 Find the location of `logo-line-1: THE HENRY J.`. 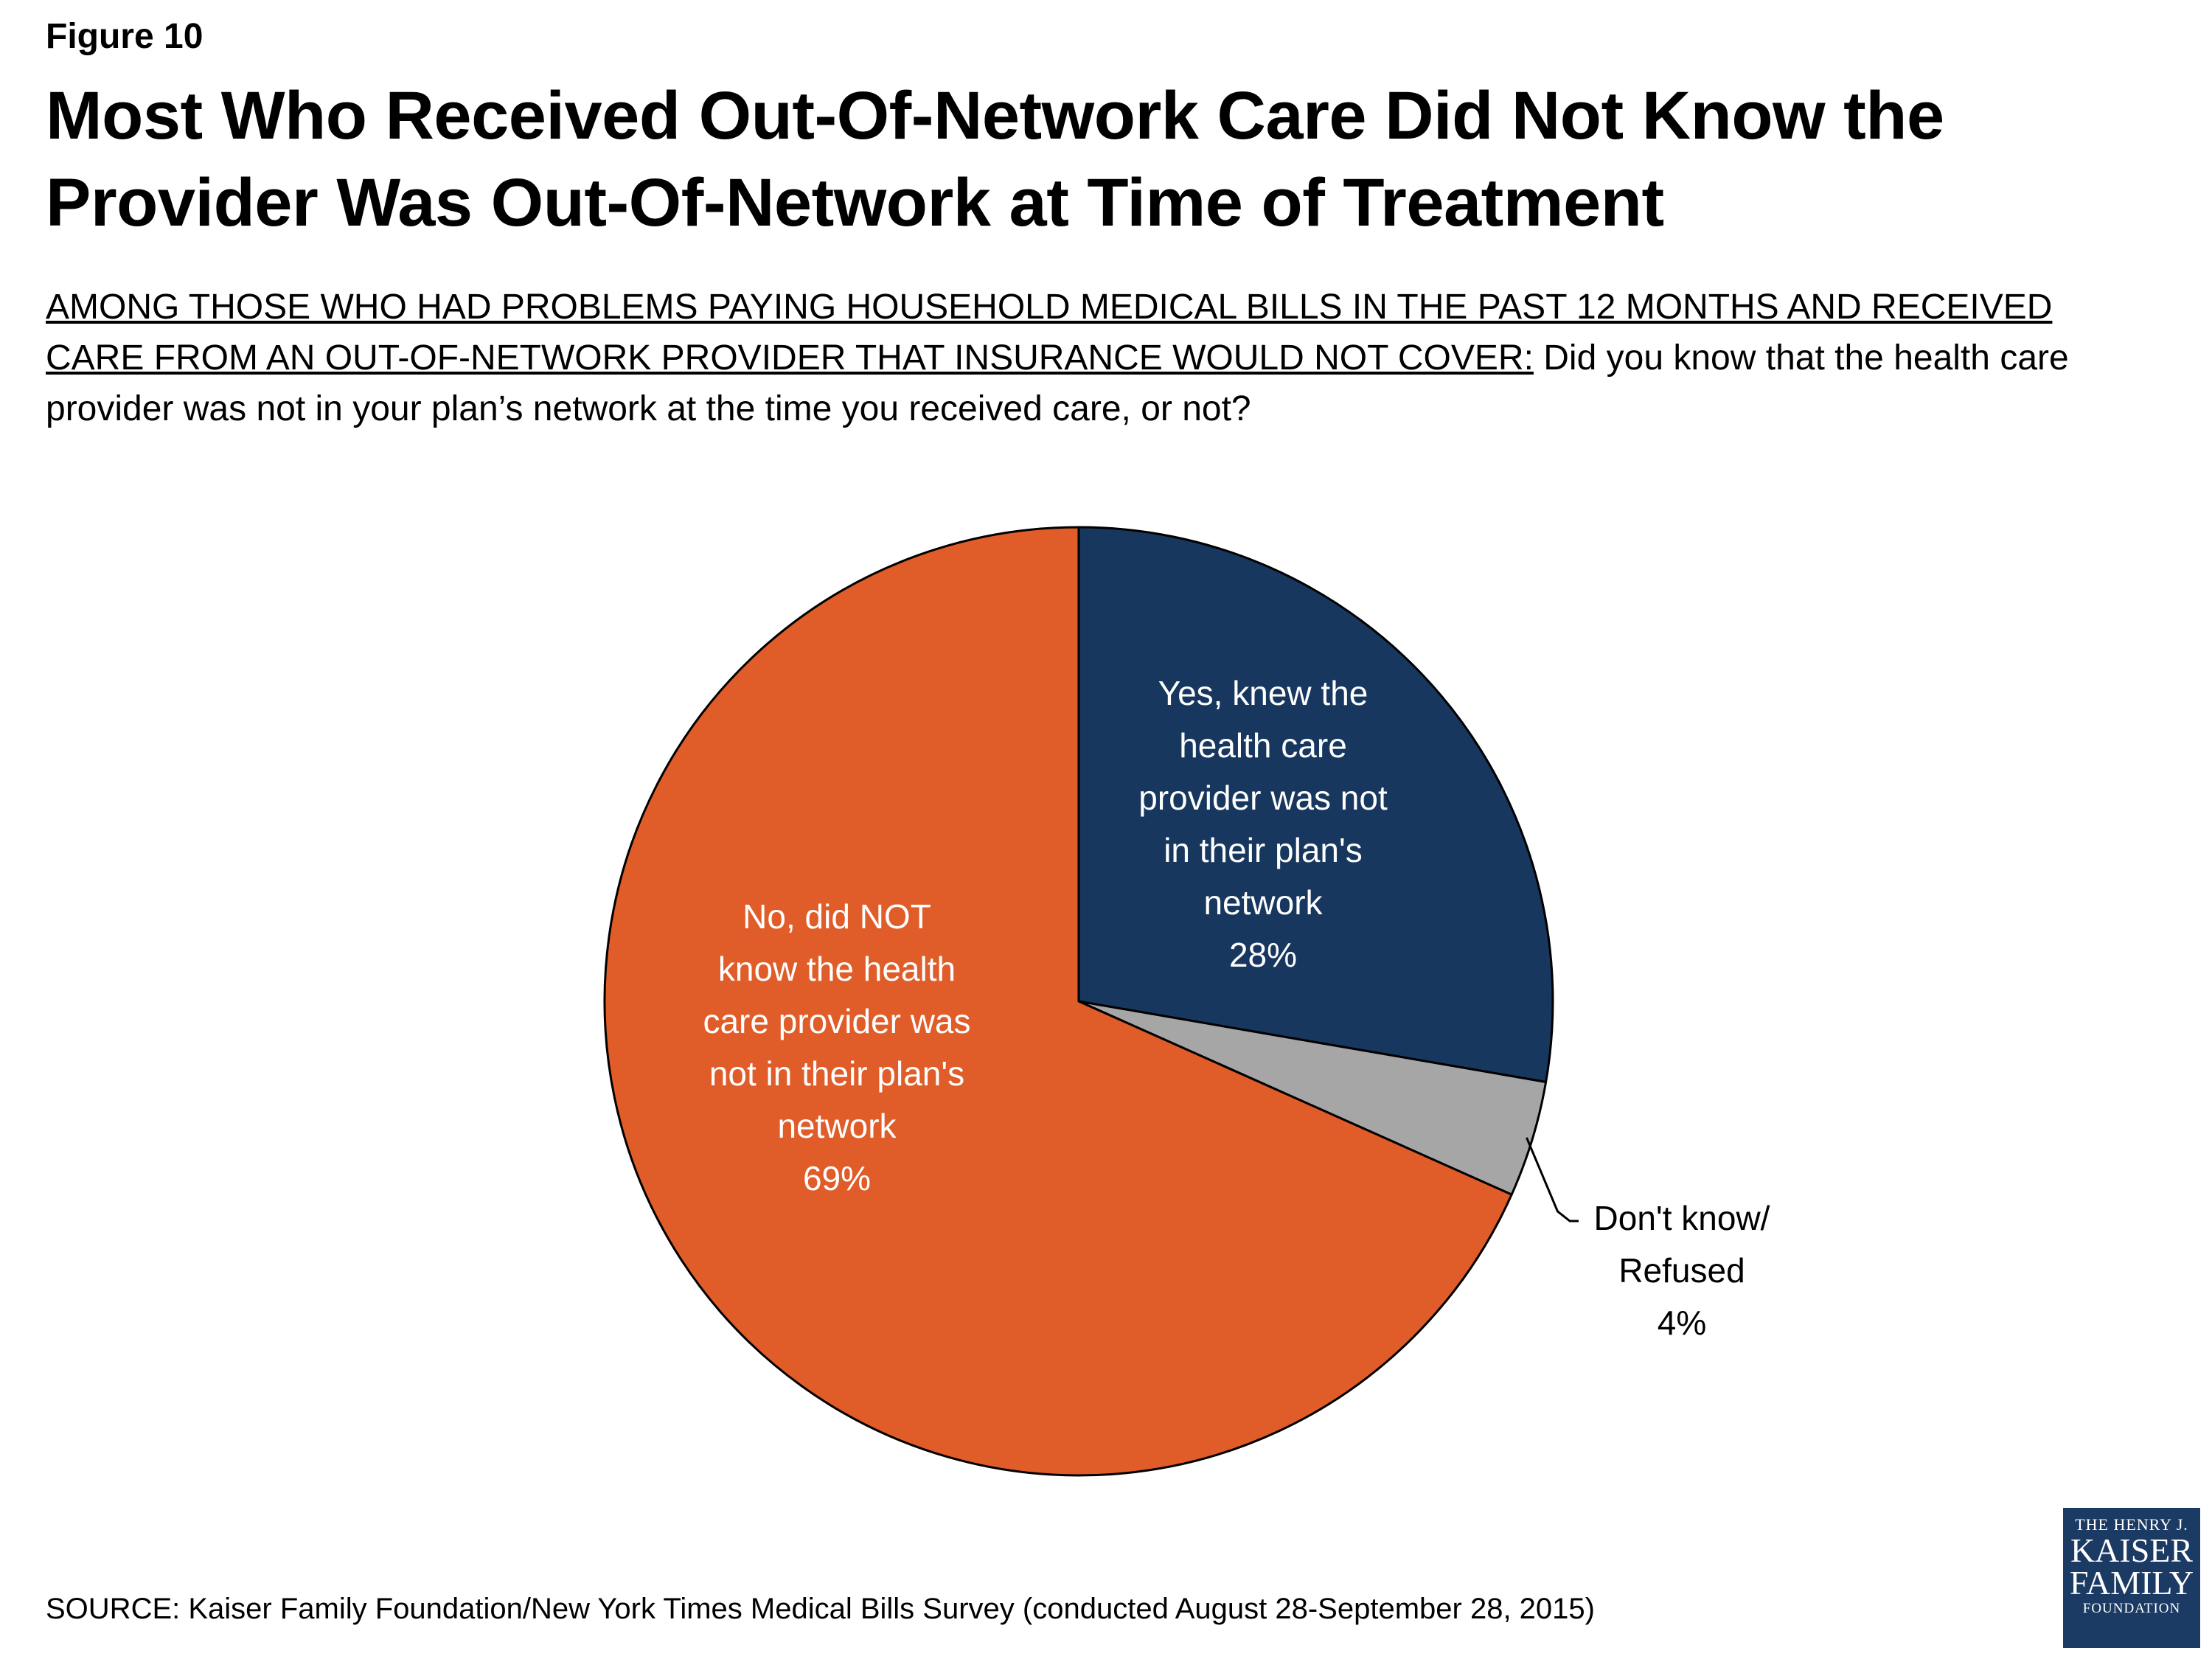

logo-line-1: THE HENRY J. is located at coordinates (2131, 1524).